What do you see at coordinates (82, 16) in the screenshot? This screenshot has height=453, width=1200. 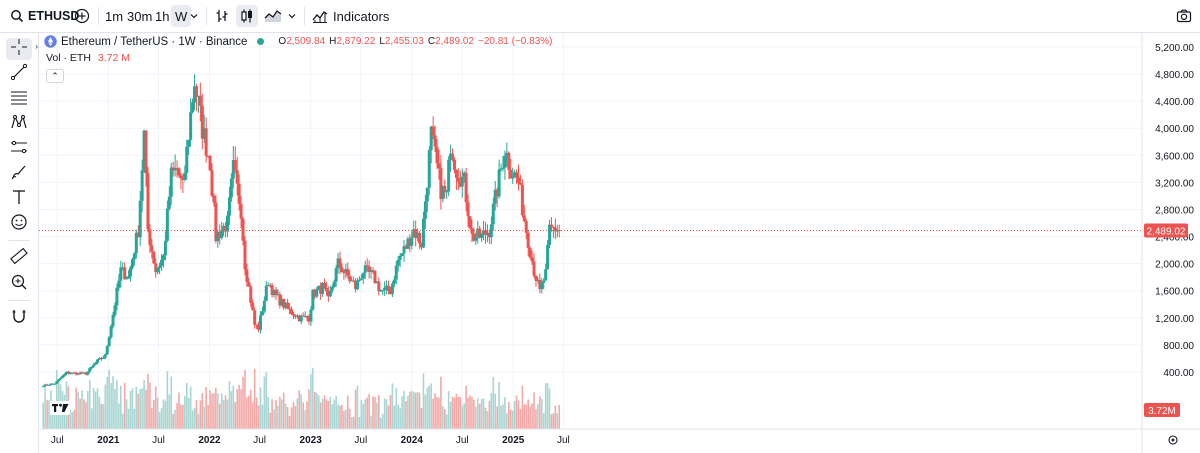 I see `compare-button` at bounding box center [82, 16].